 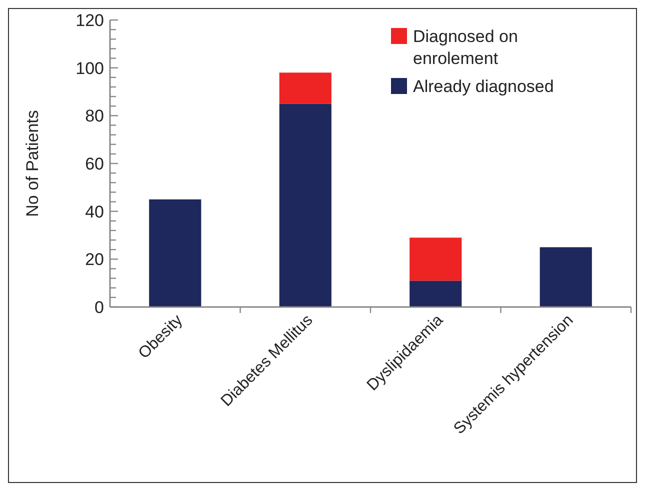 What do you see at coordinates (94, 260) in the screenshot?
I see `y-tick-label: 20` at bounding box center [94, 260].